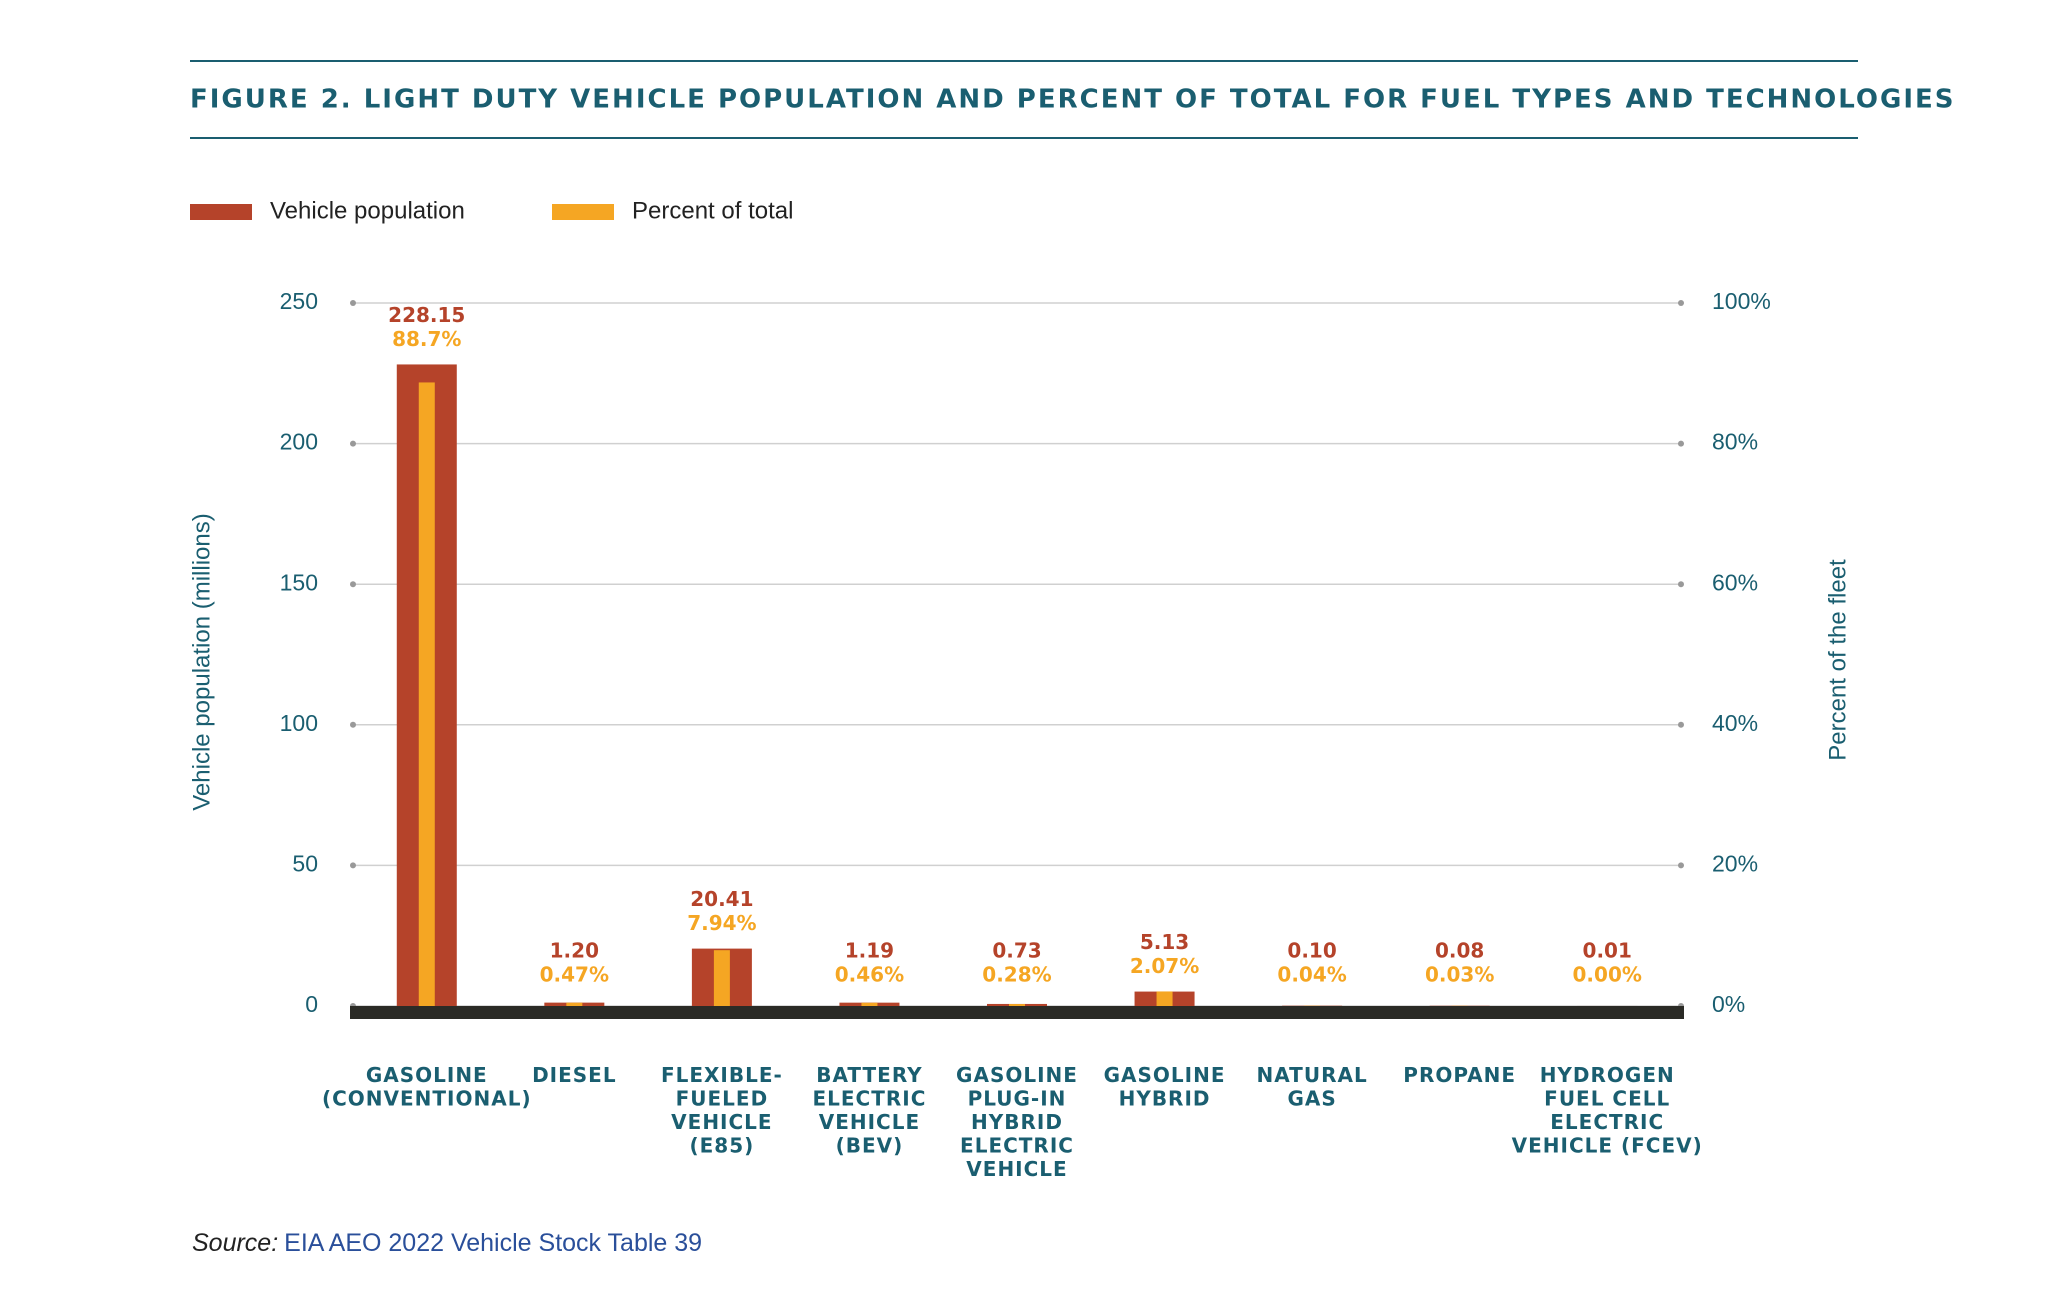  I want to click on x-tick-label-line: BATTERY, so click(869, 1075).